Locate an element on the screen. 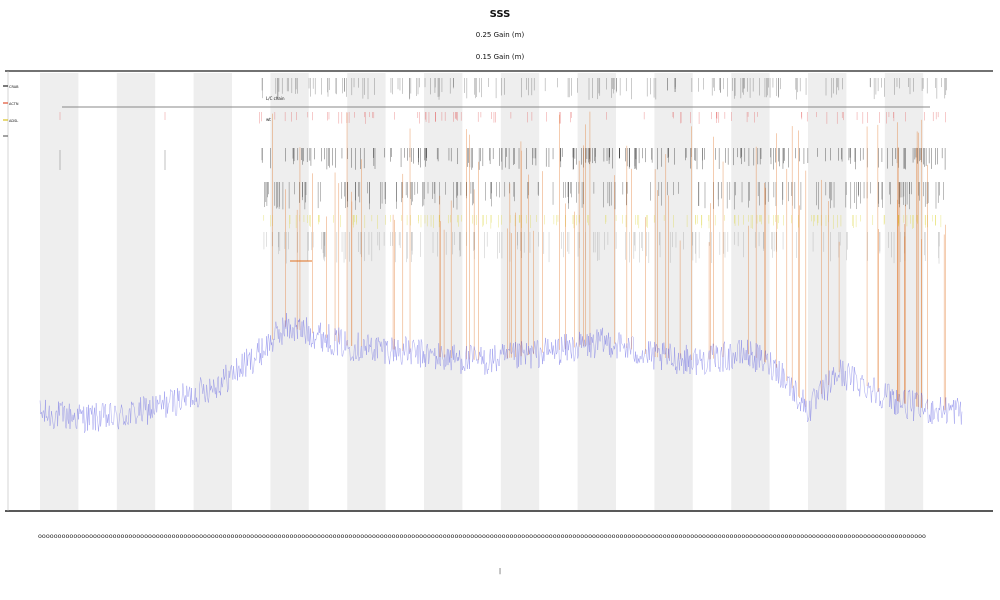 This screenshot has width=1000, height=600. title-group: SSS 0.25 Gain (m) 0.15 Gain (m) is located at coordinates (500, 35).